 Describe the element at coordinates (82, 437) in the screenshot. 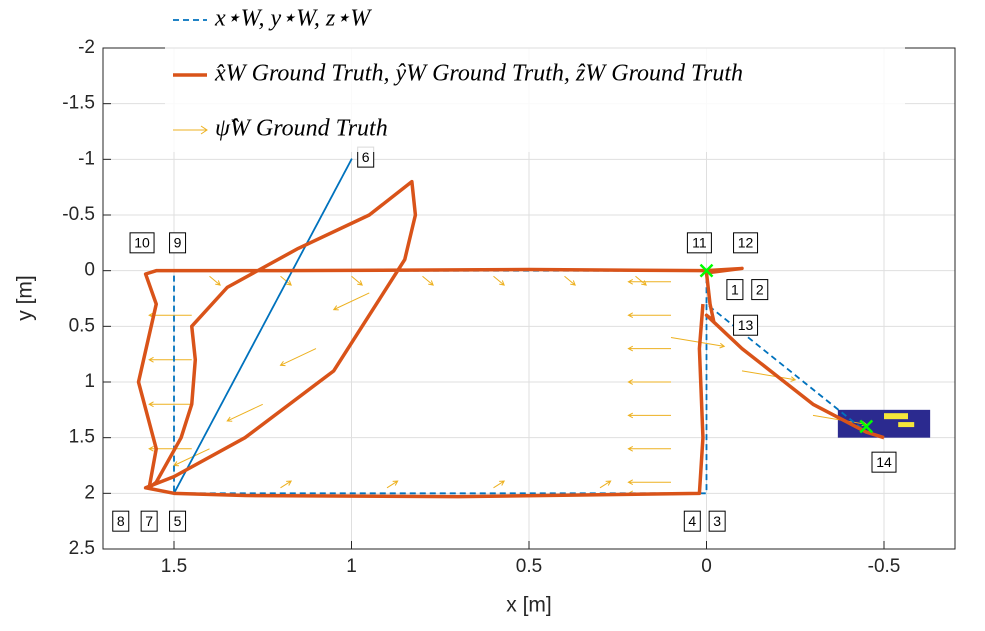

I see `y-tick-label: 1.5` at that location.